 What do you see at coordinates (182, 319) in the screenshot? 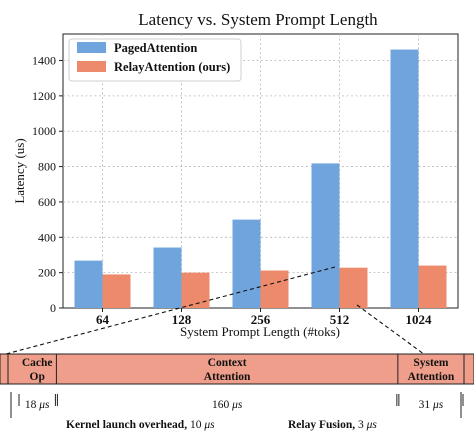
I see `x-tick-label: 128` at bounding box center [182, 319].